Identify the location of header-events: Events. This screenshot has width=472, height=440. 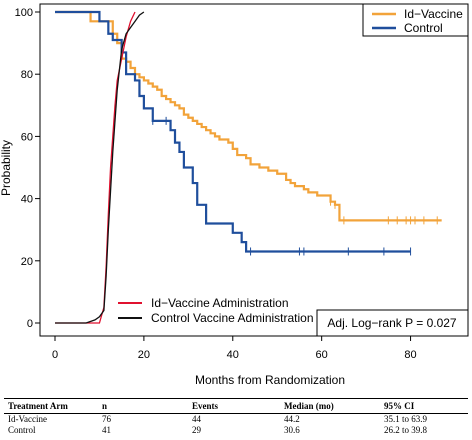
(234, 406).